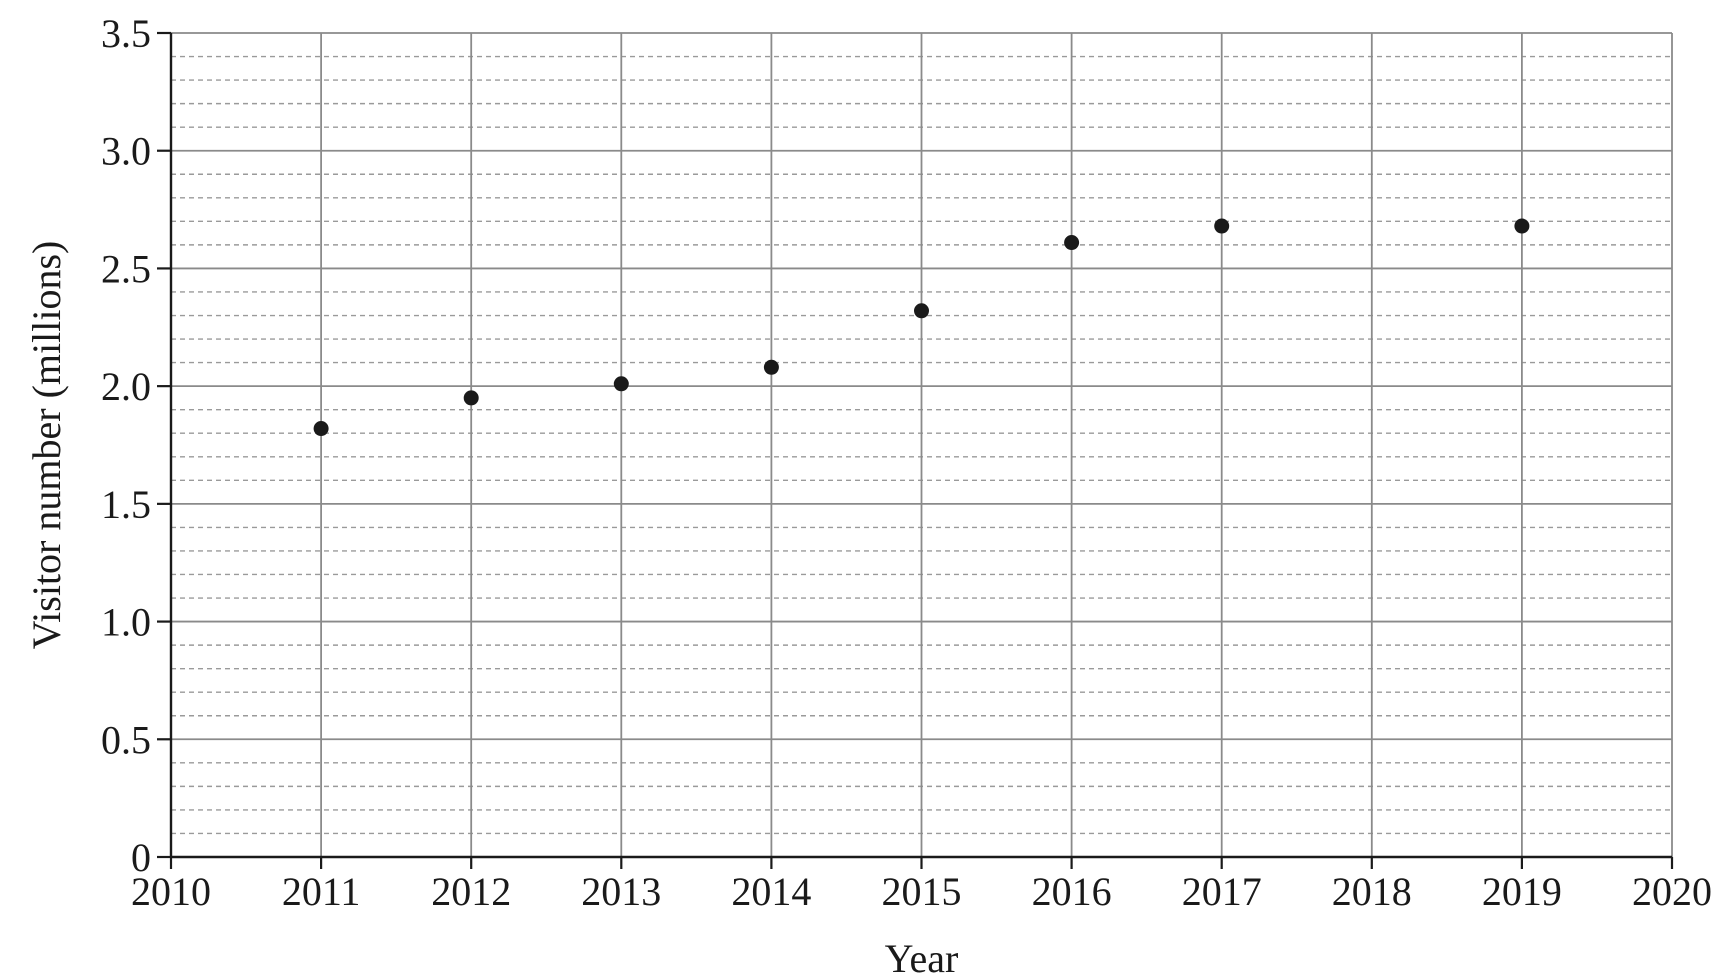 Image resolution: width=1721 pixels, height=979 pixels. Describe the element at coordinates (136, 445) in the screenshot. I see `y-axis-ticks: 0 0.5 1.0 1.5 2.0 2.5 3.0 3.5` at that location.